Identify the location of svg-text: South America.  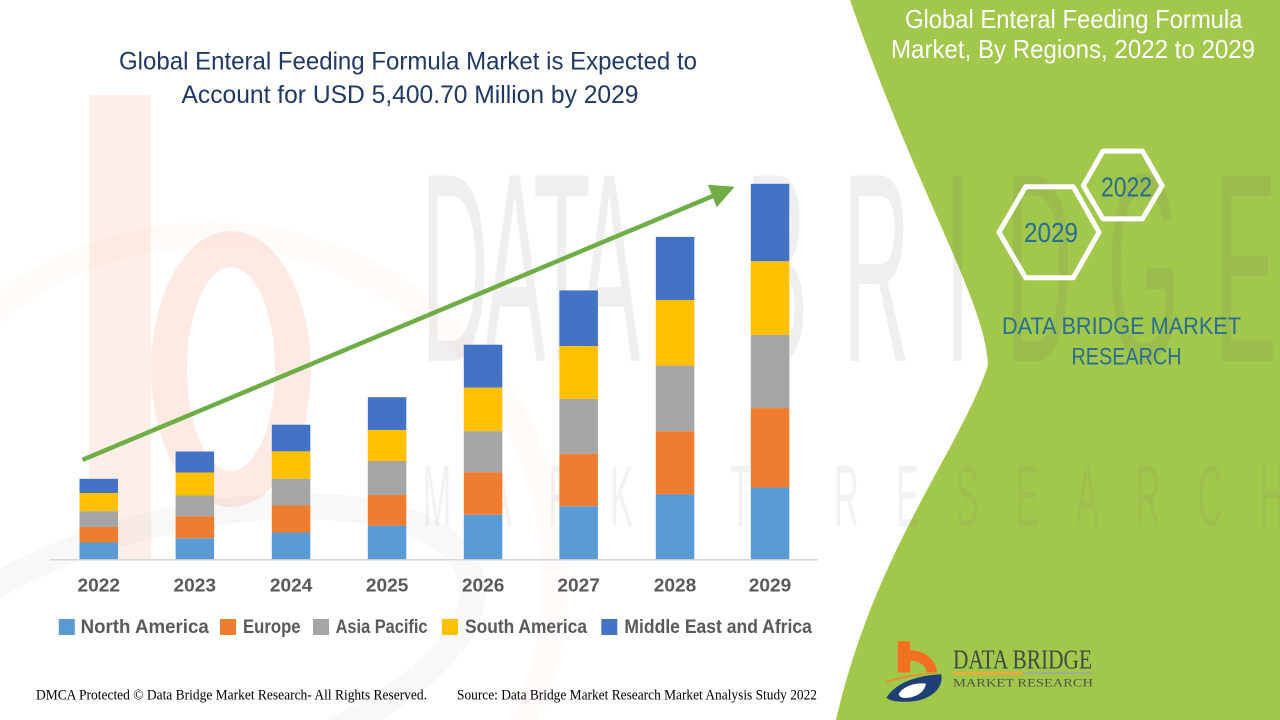
(526, 627).